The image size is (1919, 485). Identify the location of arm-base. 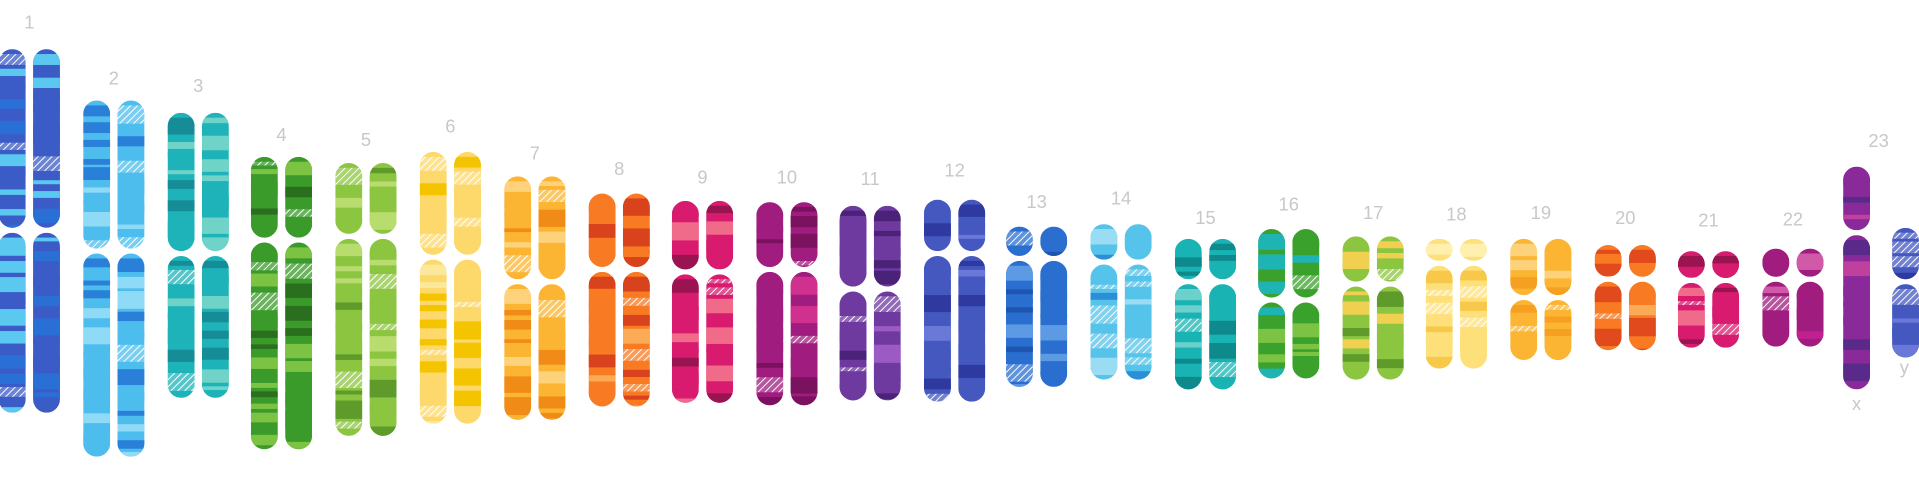
(1188, 337).